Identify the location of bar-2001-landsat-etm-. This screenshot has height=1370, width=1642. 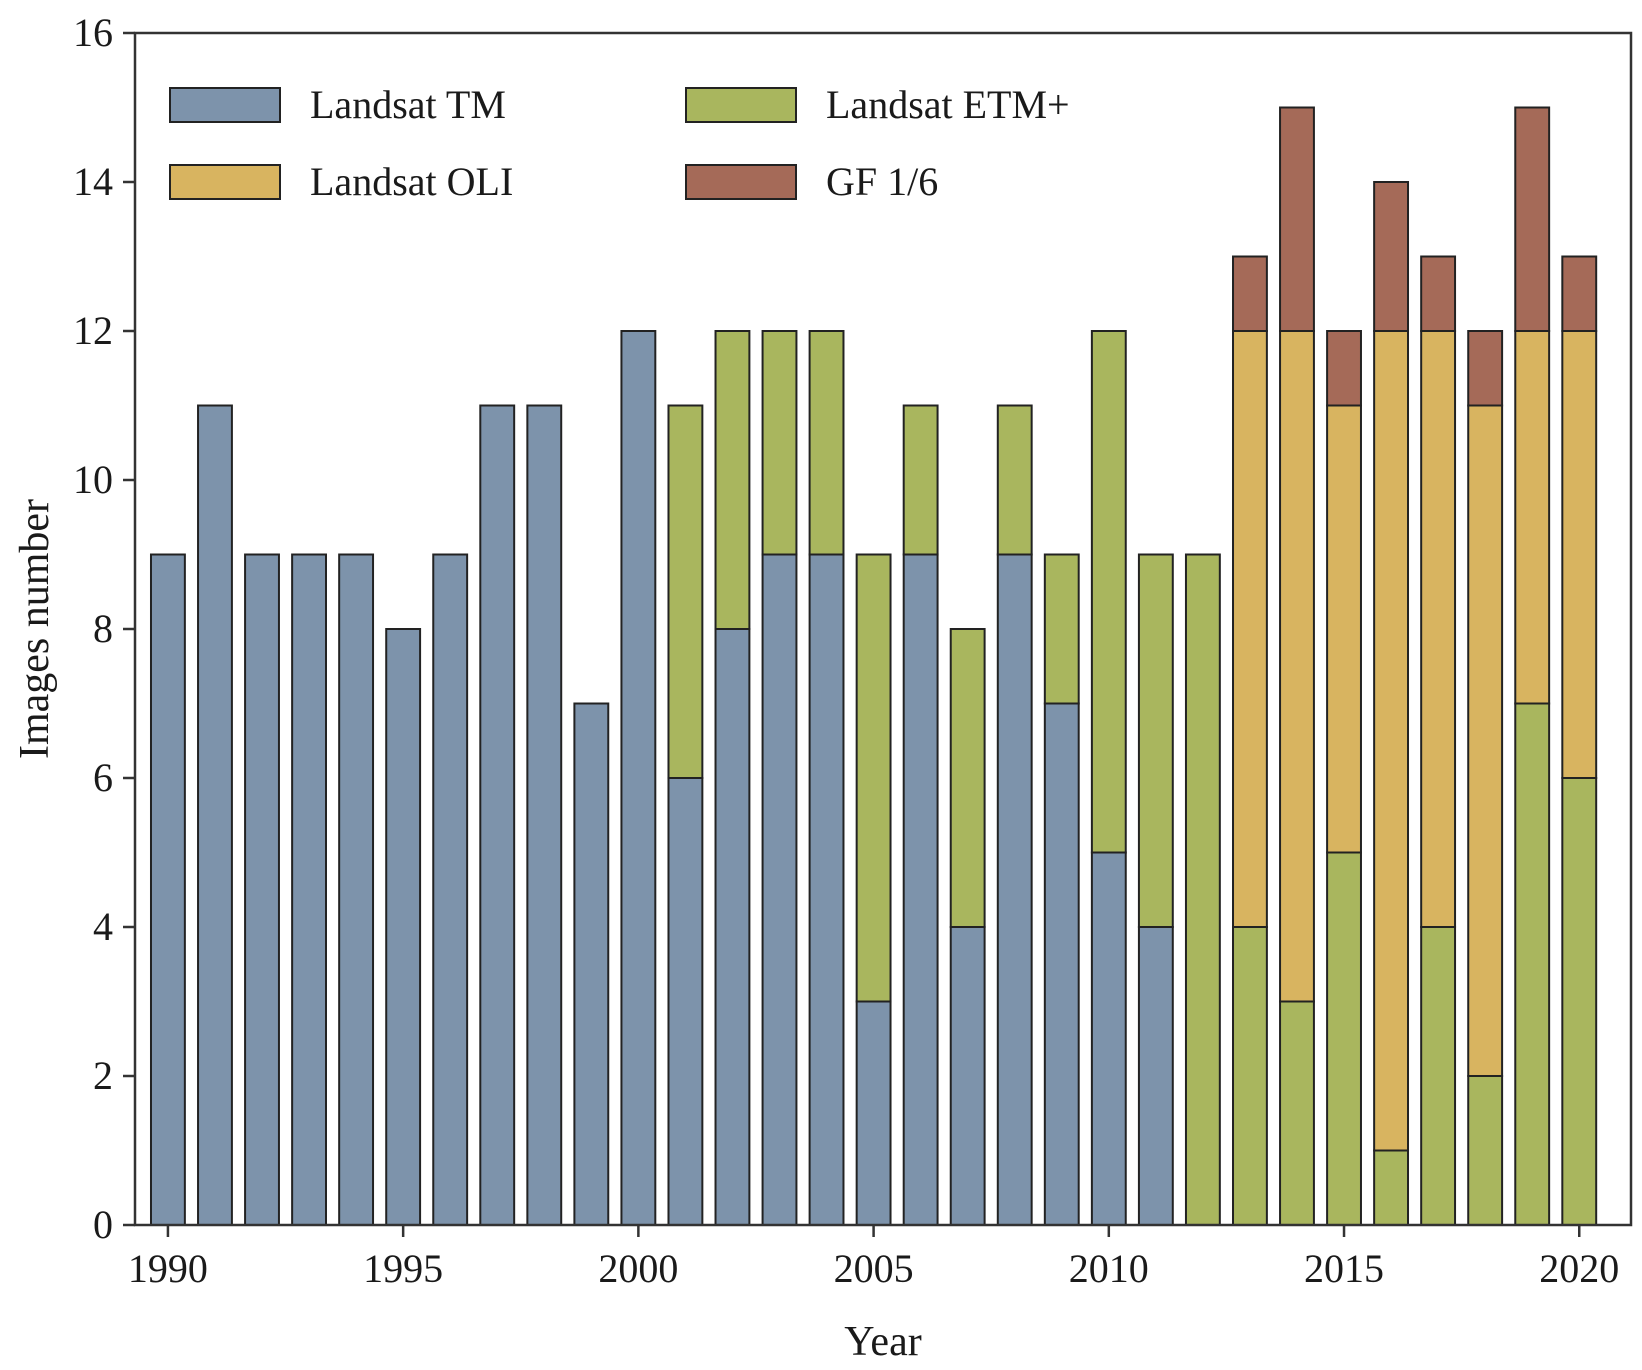
(685, 591).